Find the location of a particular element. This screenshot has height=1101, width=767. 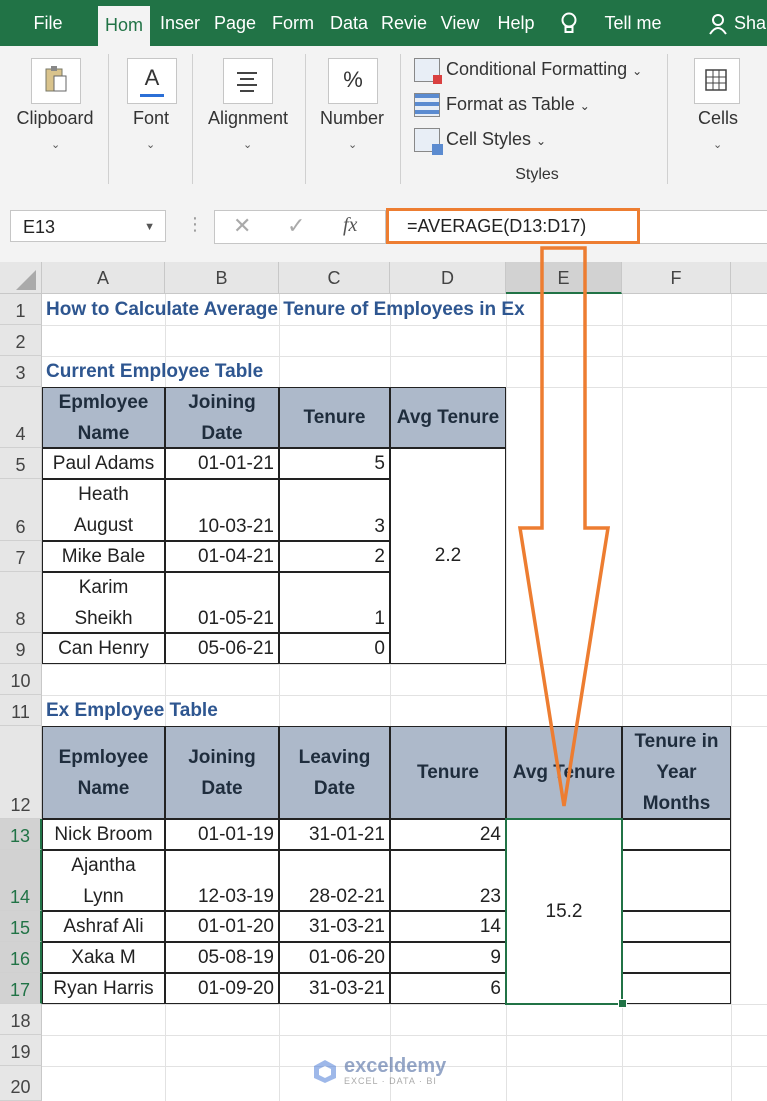

tenure-cell: 2 is located at coordinates (334, 556).